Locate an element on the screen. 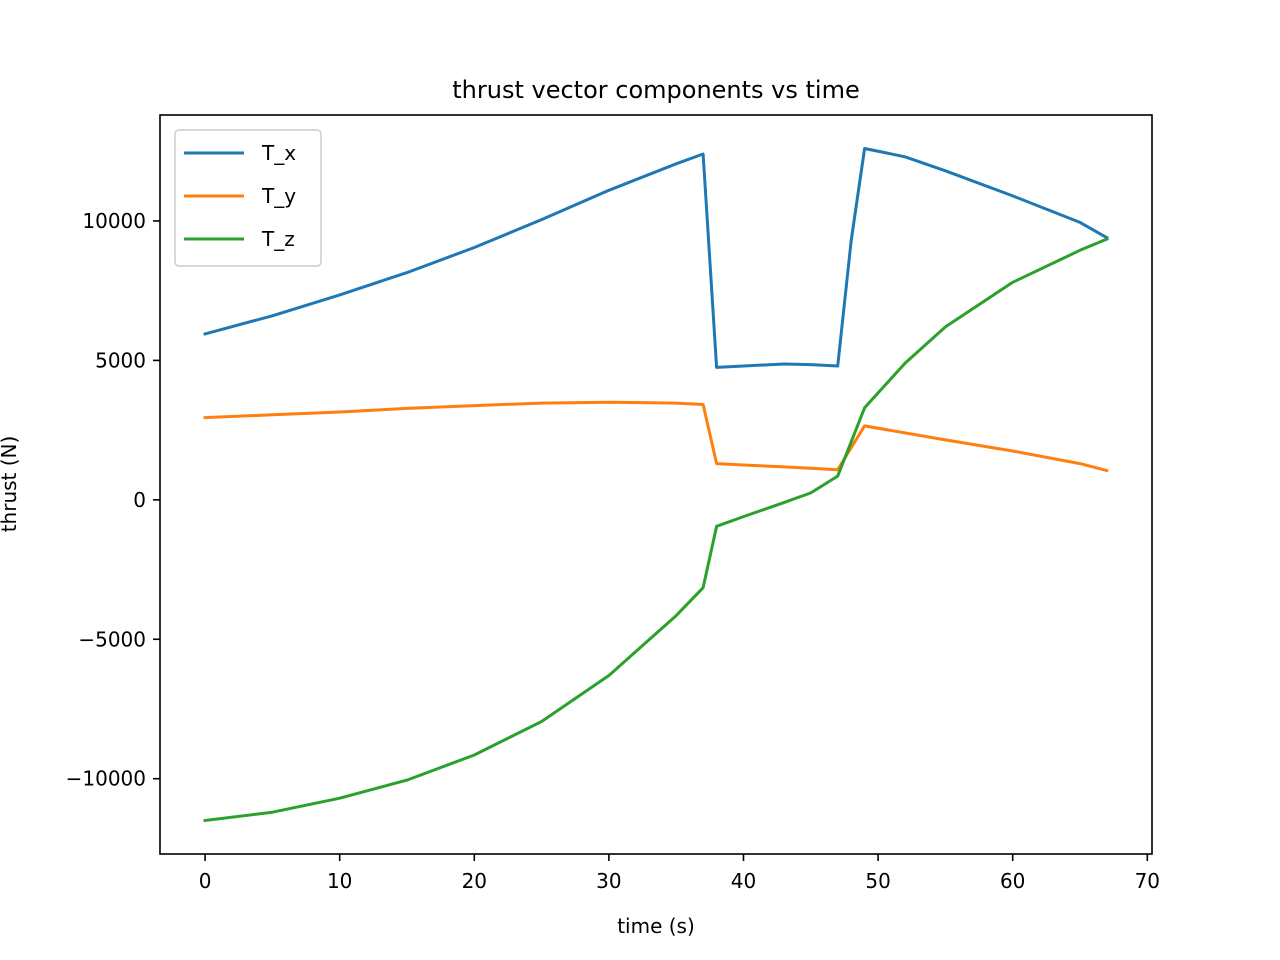 The width and height of the screenshot is (1280, 960). legend-label: T_z is located at coordinates (278, 239).